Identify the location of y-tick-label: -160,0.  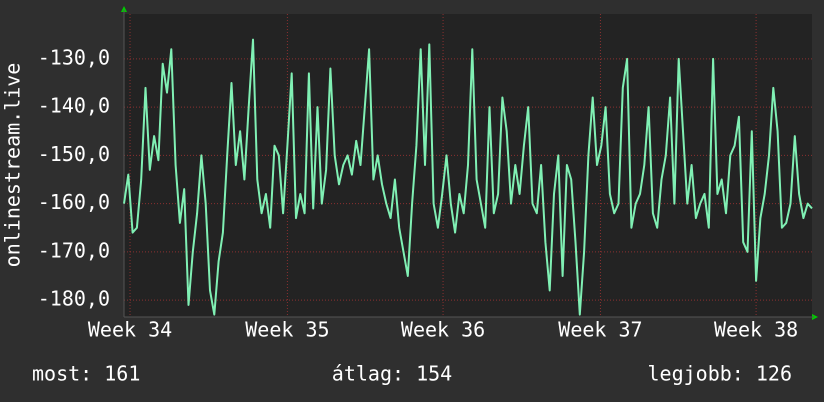
(74, 202).